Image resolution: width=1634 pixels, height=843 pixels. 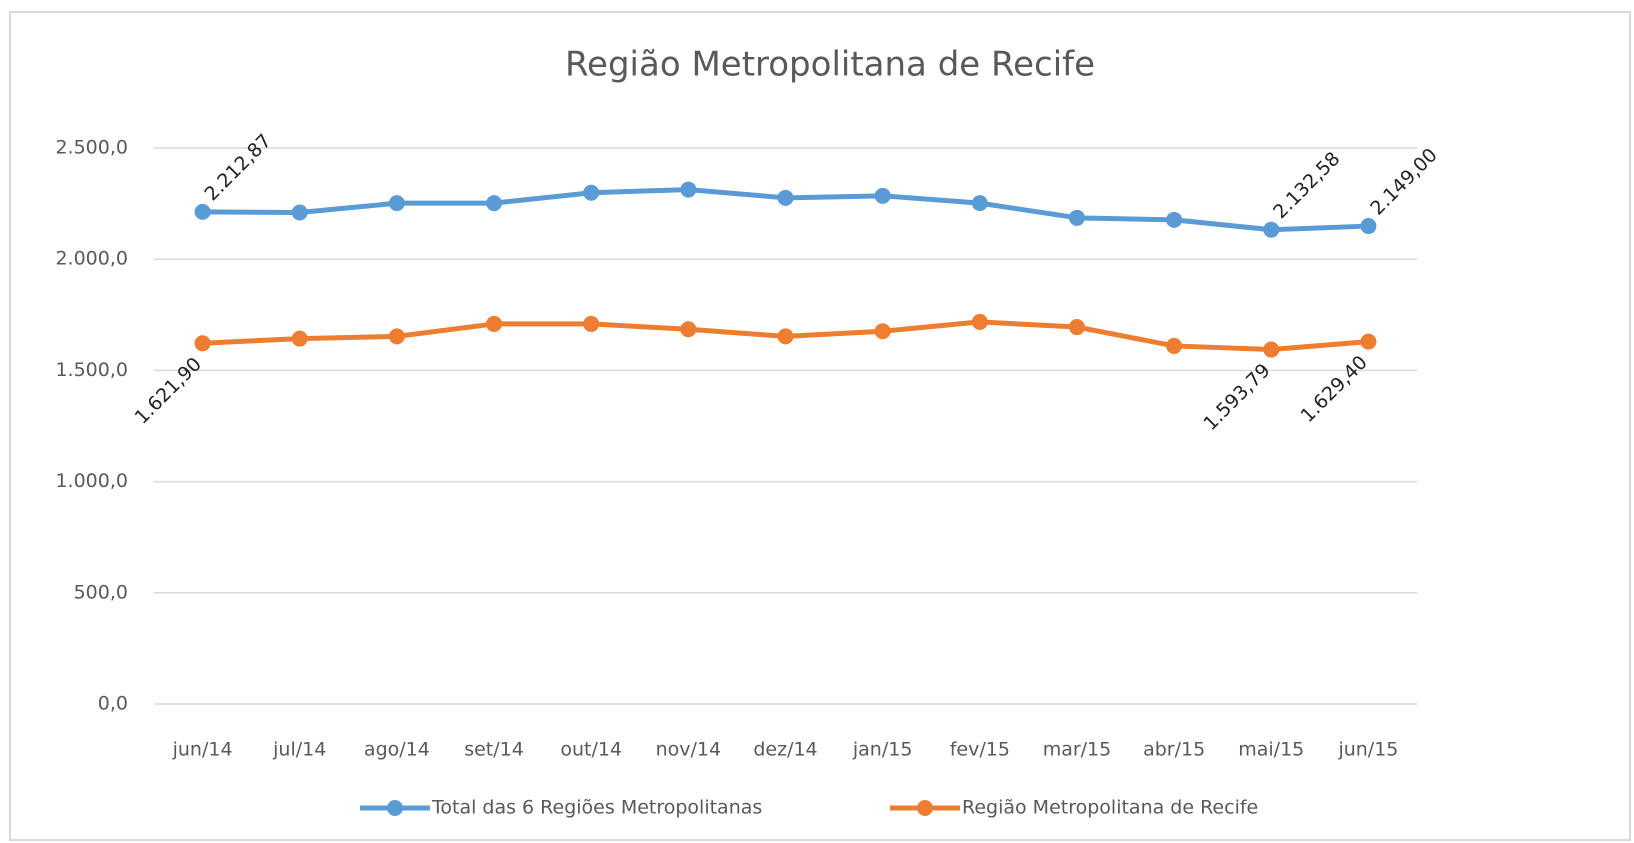 I want to click on x-tick-label: jan/15, so click(x=882, y=750).